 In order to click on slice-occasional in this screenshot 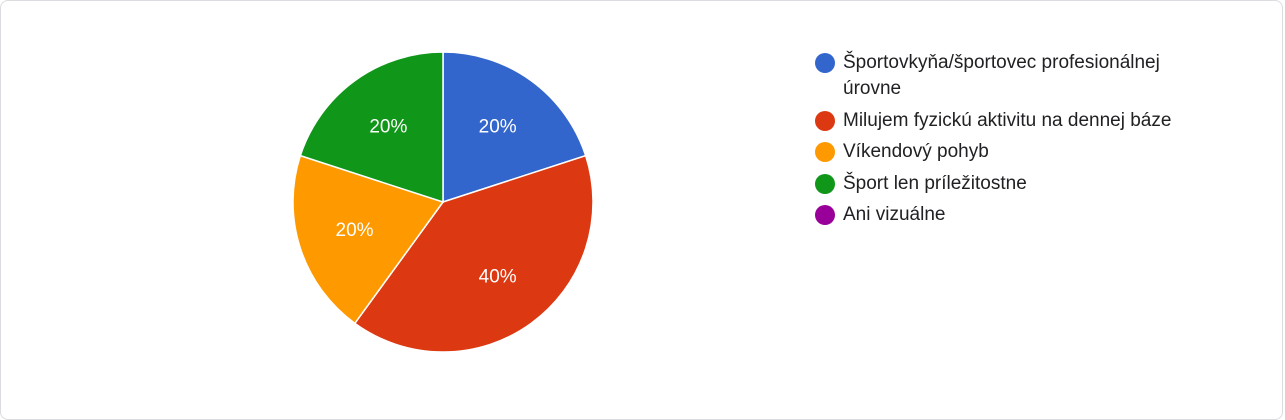, I will do `click(371, 127)`.